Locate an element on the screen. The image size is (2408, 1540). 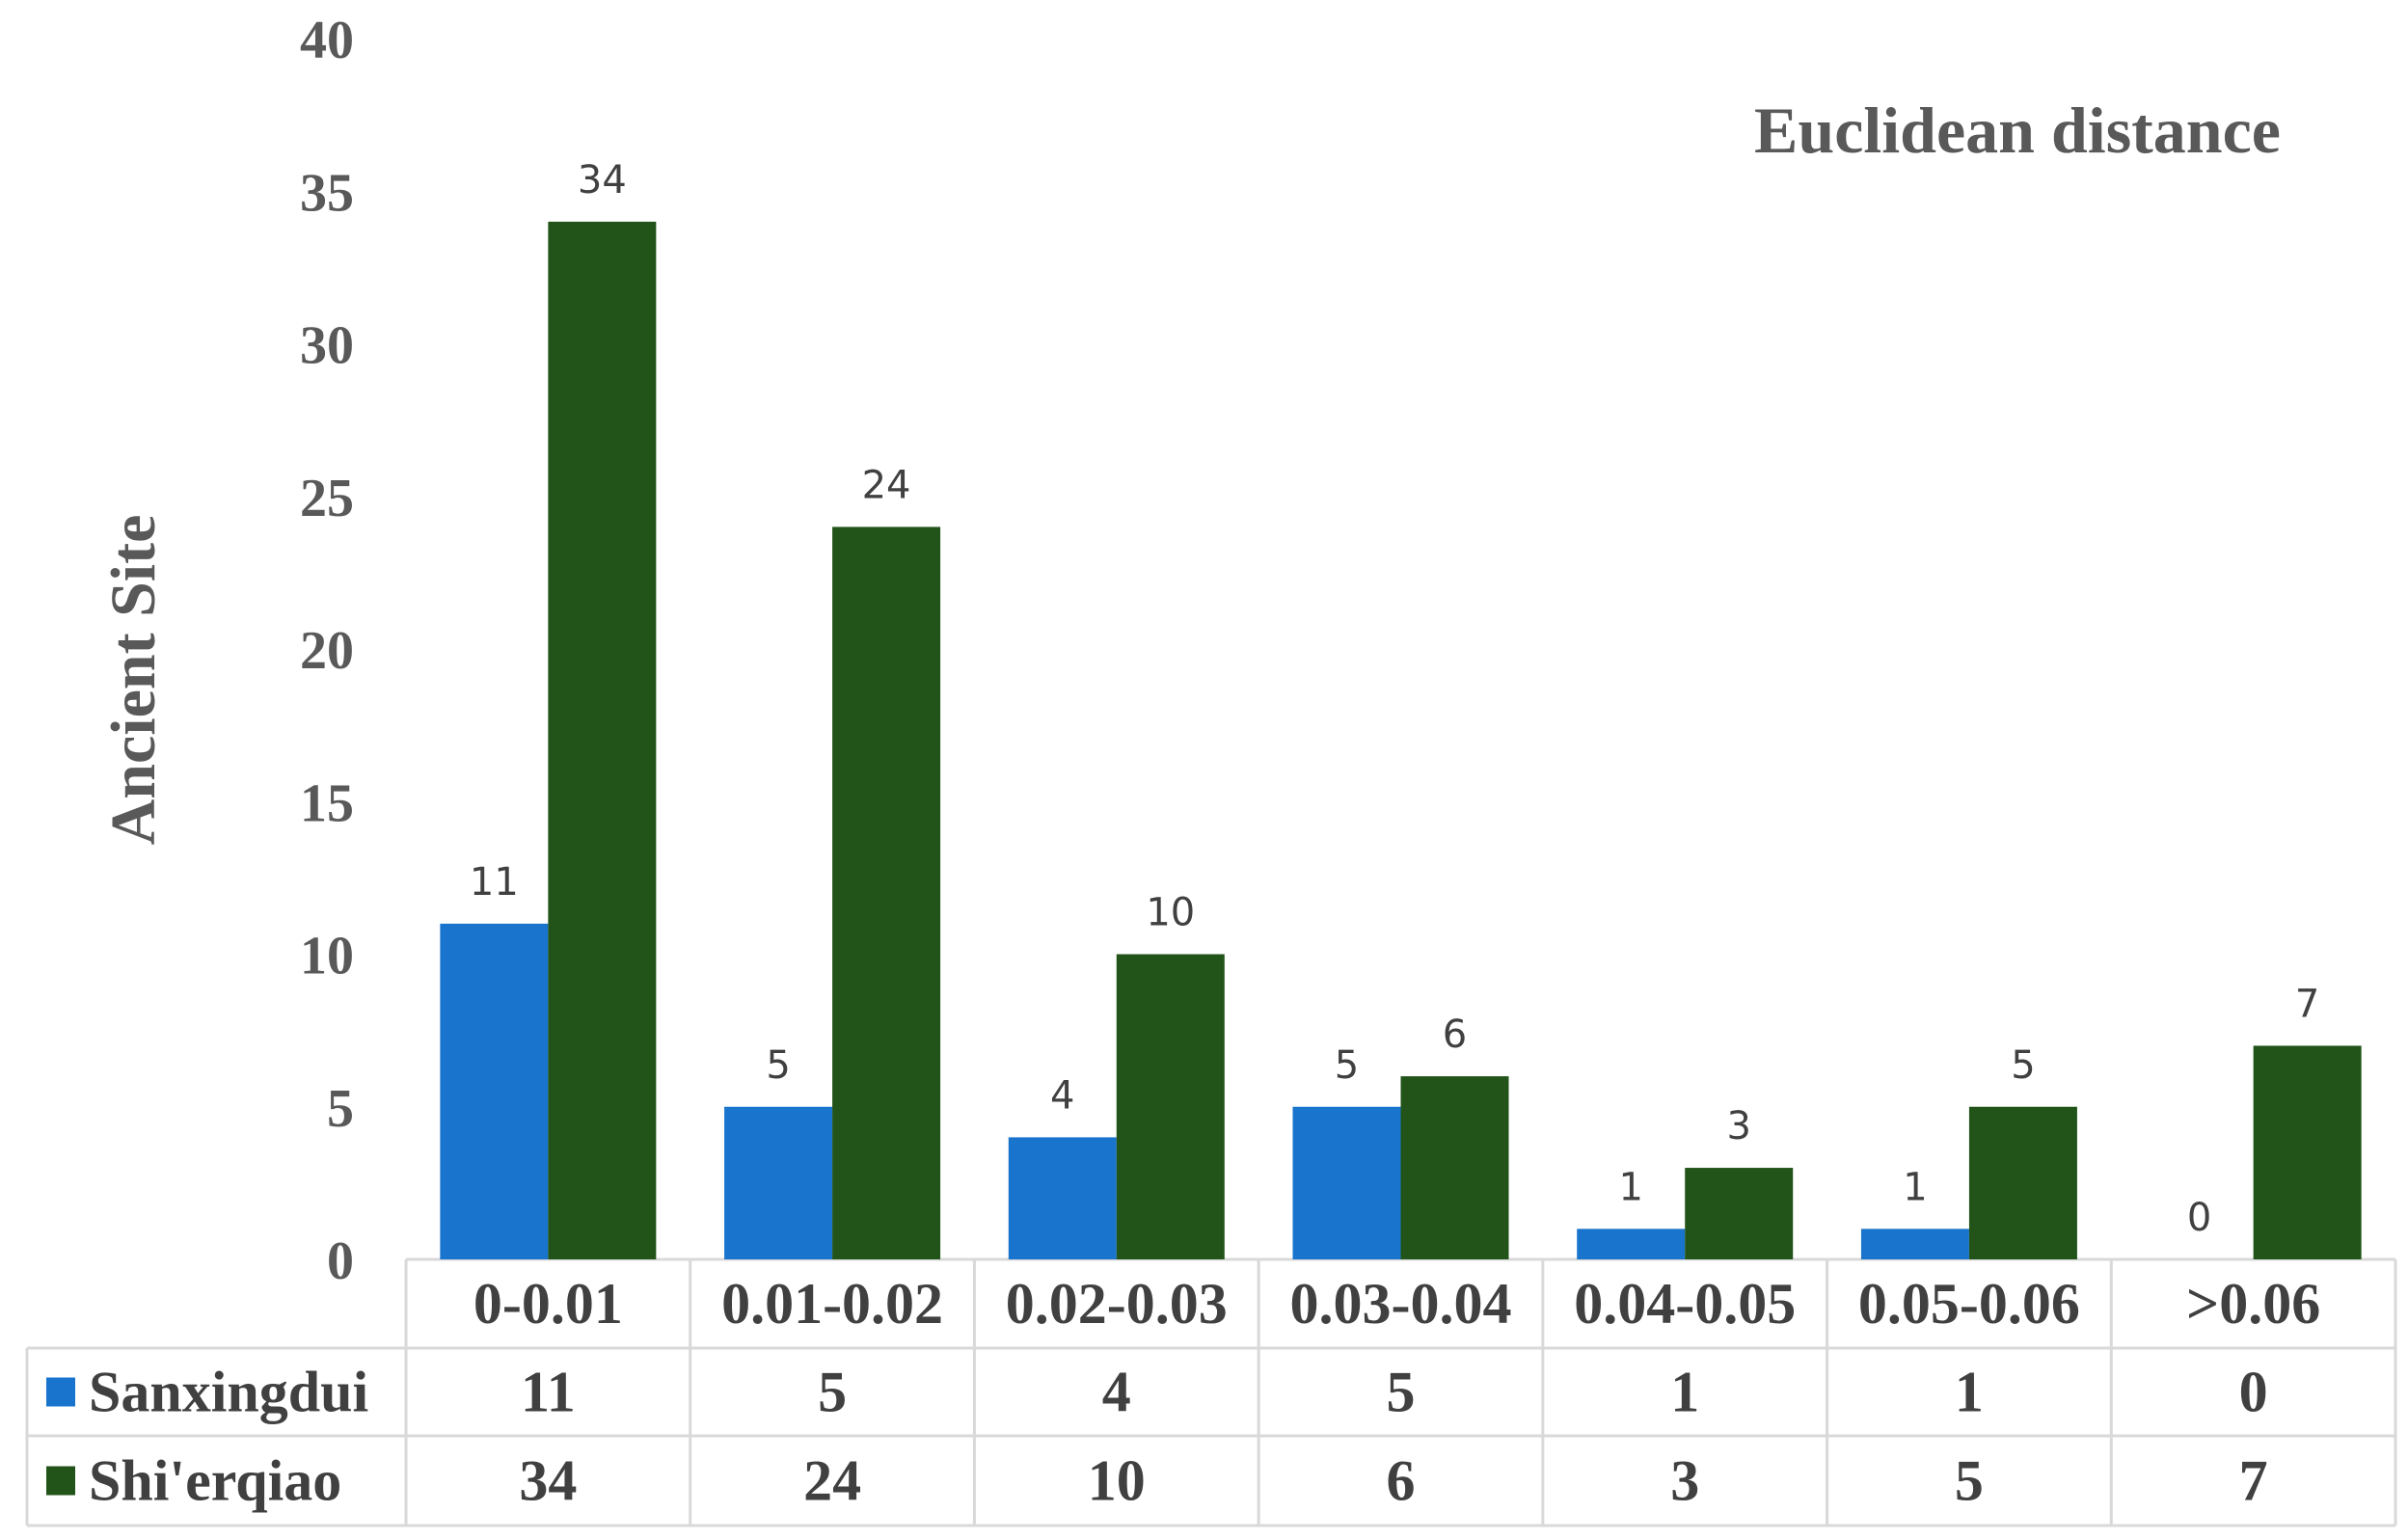
y-tick-label: 30 is located at coordinates (327, 346).